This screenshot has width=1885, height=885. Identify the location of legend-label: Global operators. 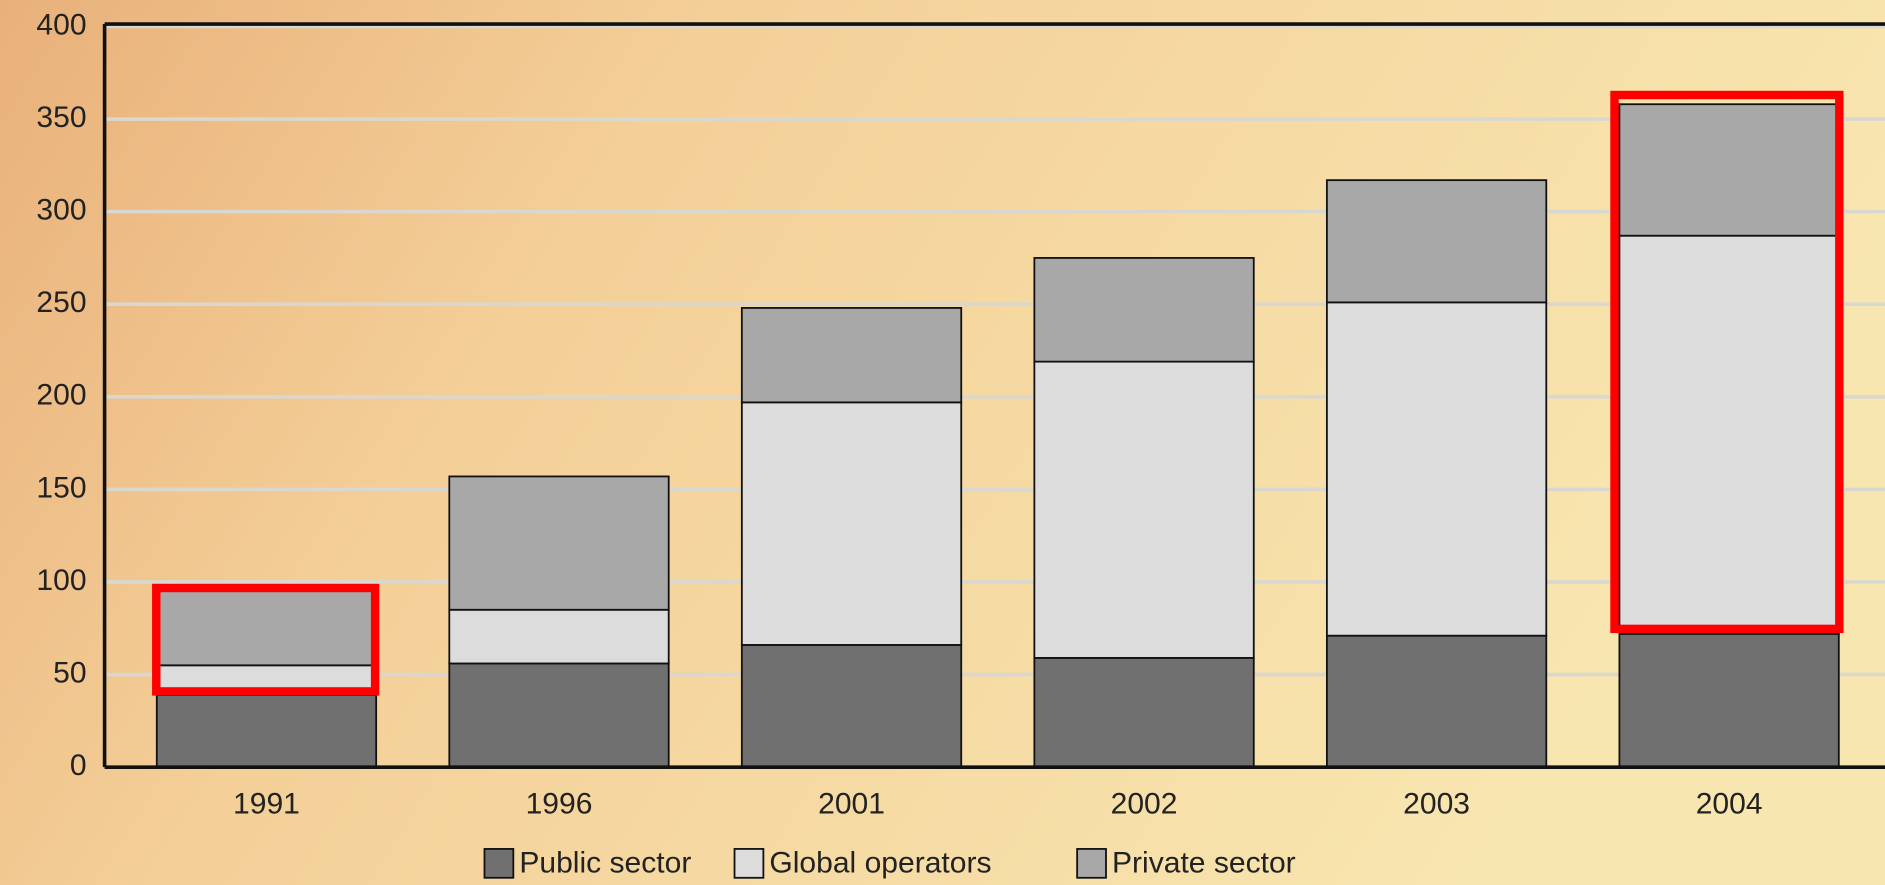
(880, 862).